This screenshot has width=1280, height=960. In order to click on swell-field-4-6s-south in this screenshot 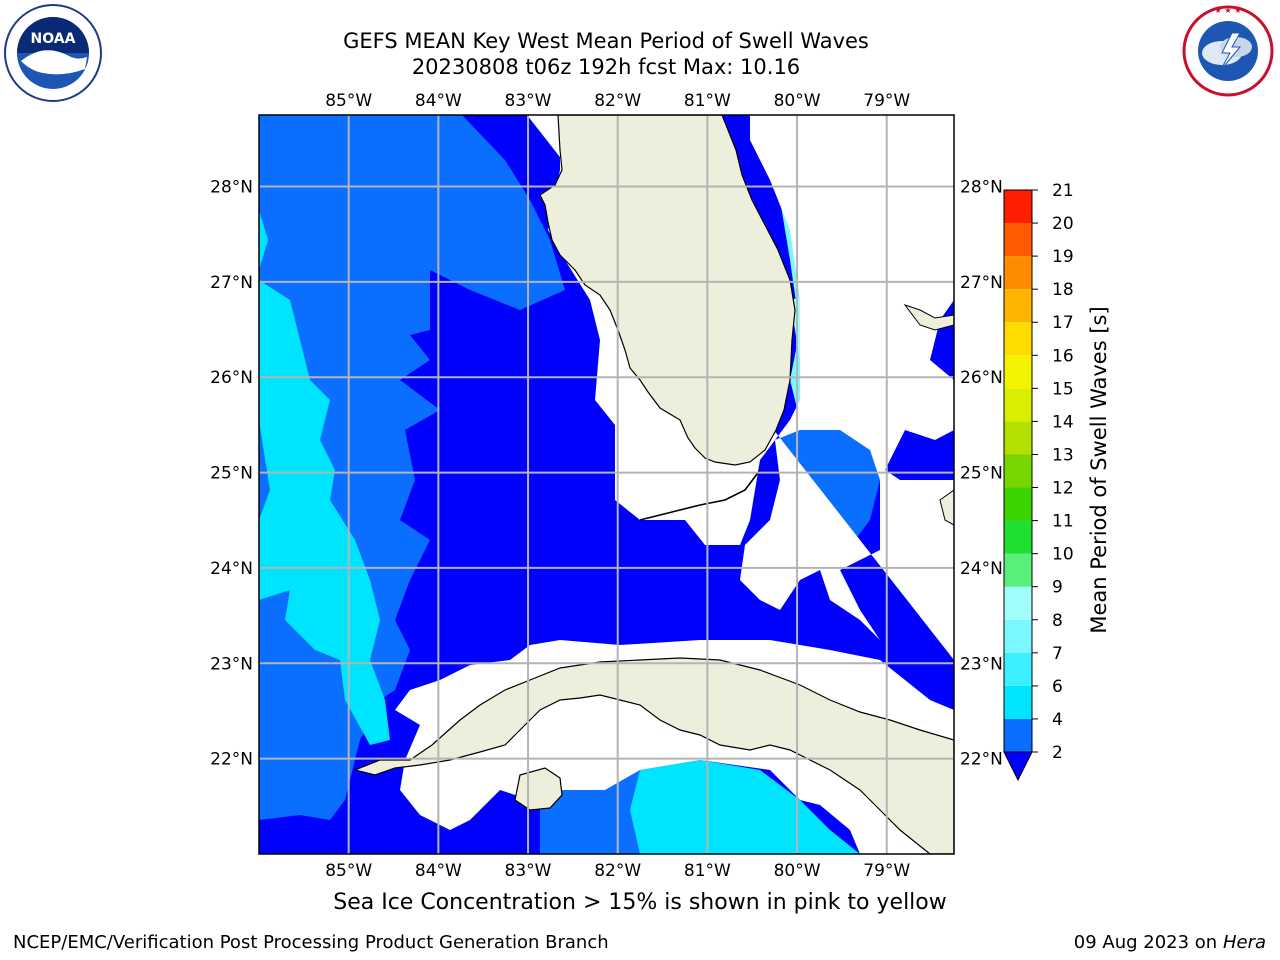, I will do `click(745, 807)`.